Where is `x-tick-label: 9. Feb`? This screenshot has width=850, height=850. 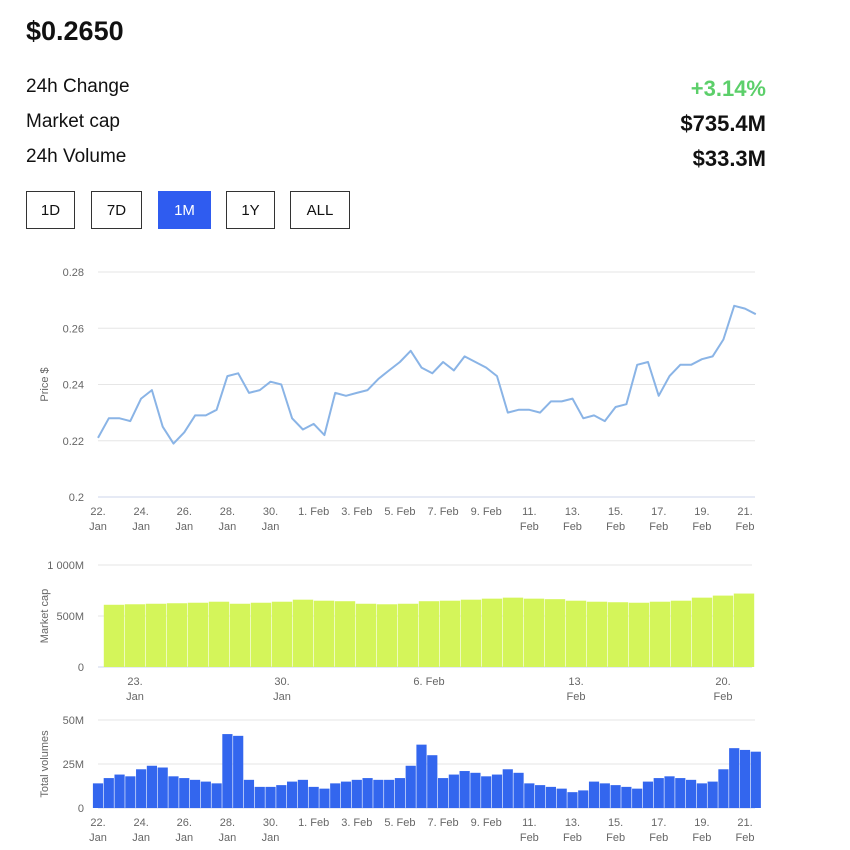 x-tick-label: 9. Feb is located at coordinates (486, 512).